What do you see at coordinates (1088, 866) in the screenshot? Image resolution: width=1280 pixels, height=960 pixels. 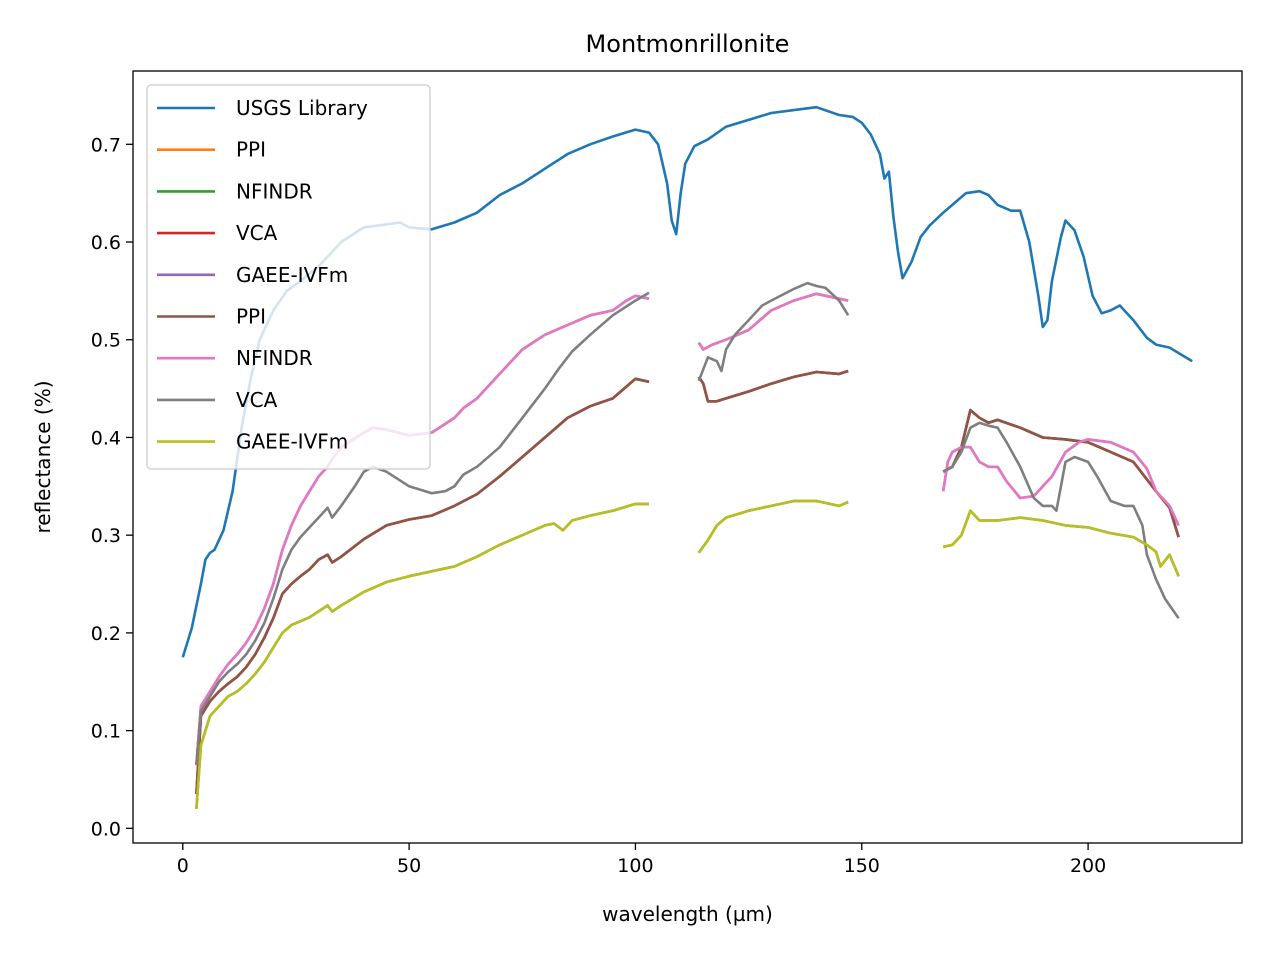 I see `x-tick-label: 200` at bounding box center [1088, 866].